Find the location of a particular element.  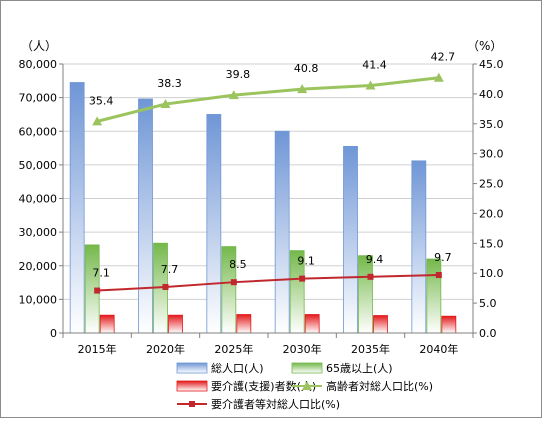

left-tick-label: 80,000 is located at coordinates (38, 64).